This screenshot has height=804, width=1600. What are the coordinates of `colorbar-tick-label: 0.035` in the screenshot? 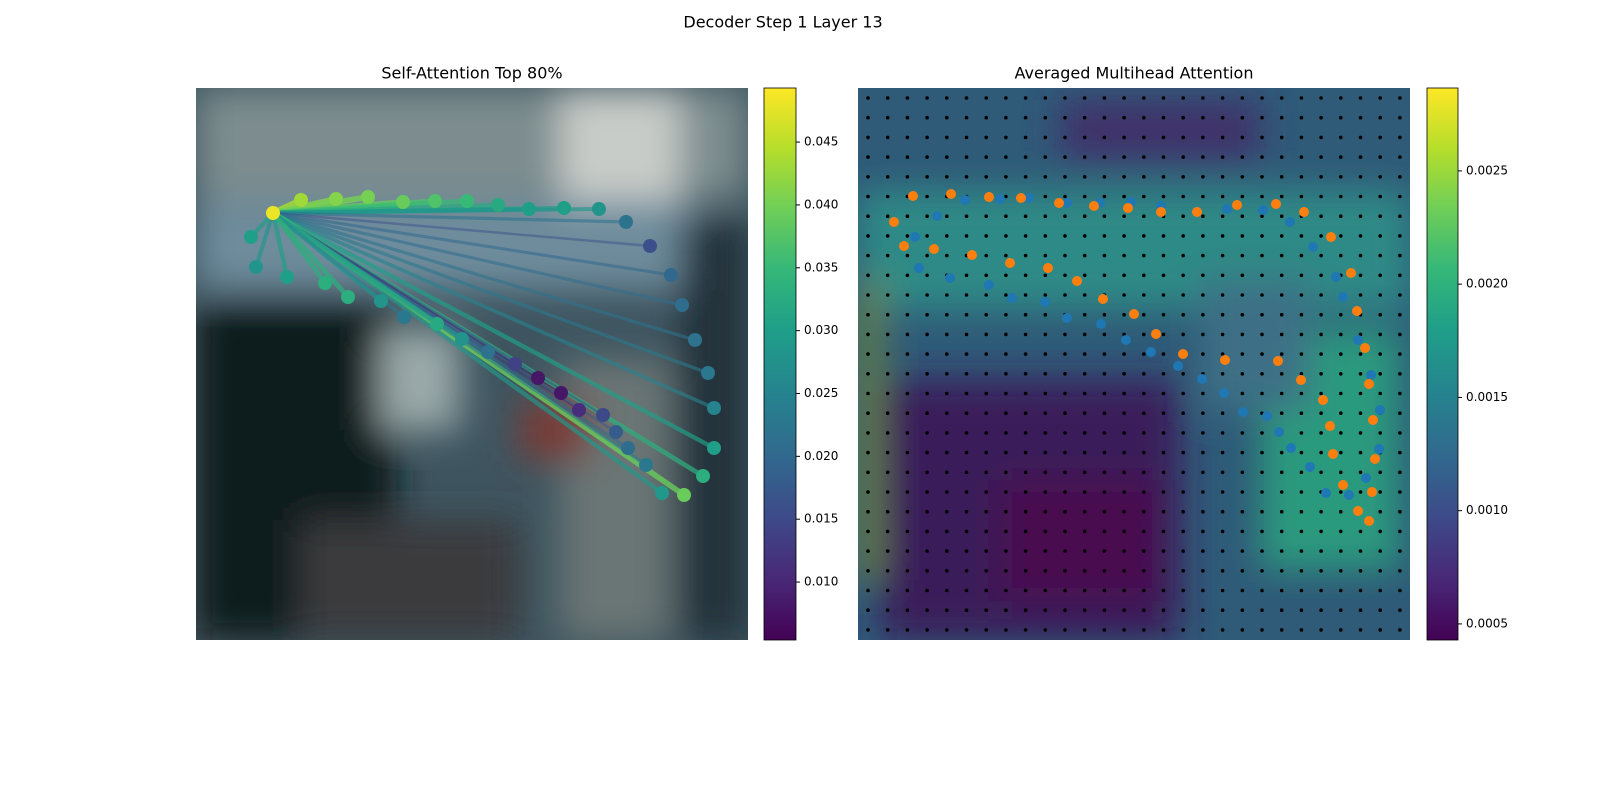 It's located at (821, 267).